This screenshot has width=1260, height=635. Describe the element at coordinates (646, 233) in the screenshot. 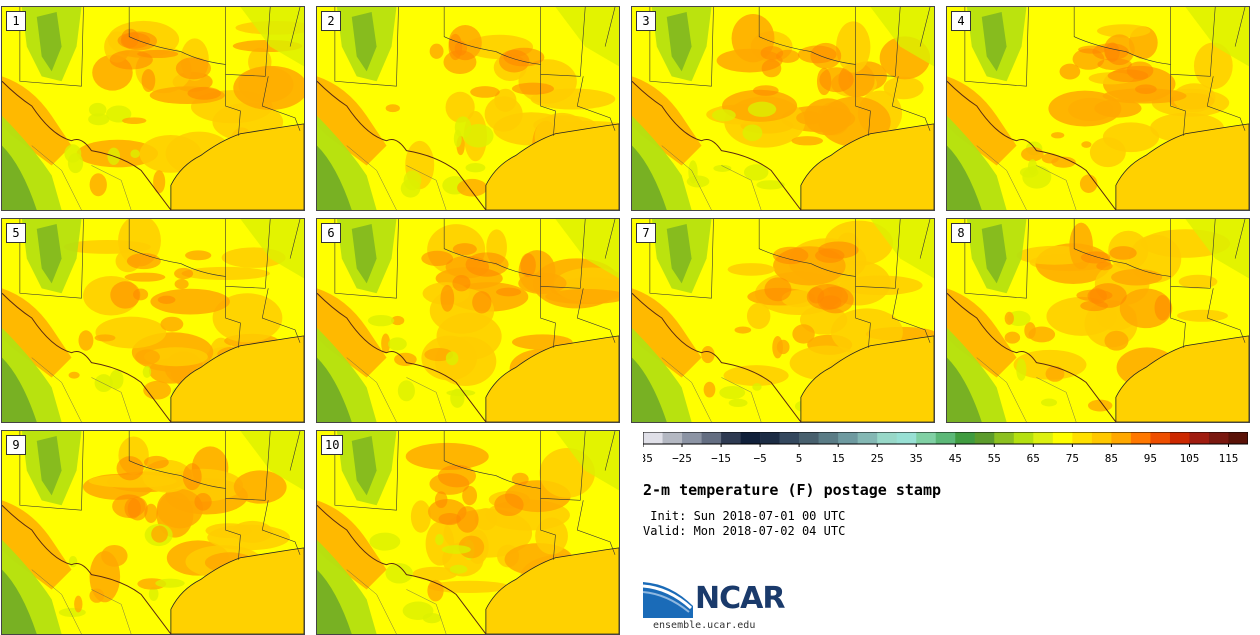

I see `member-number: 7` at that location.